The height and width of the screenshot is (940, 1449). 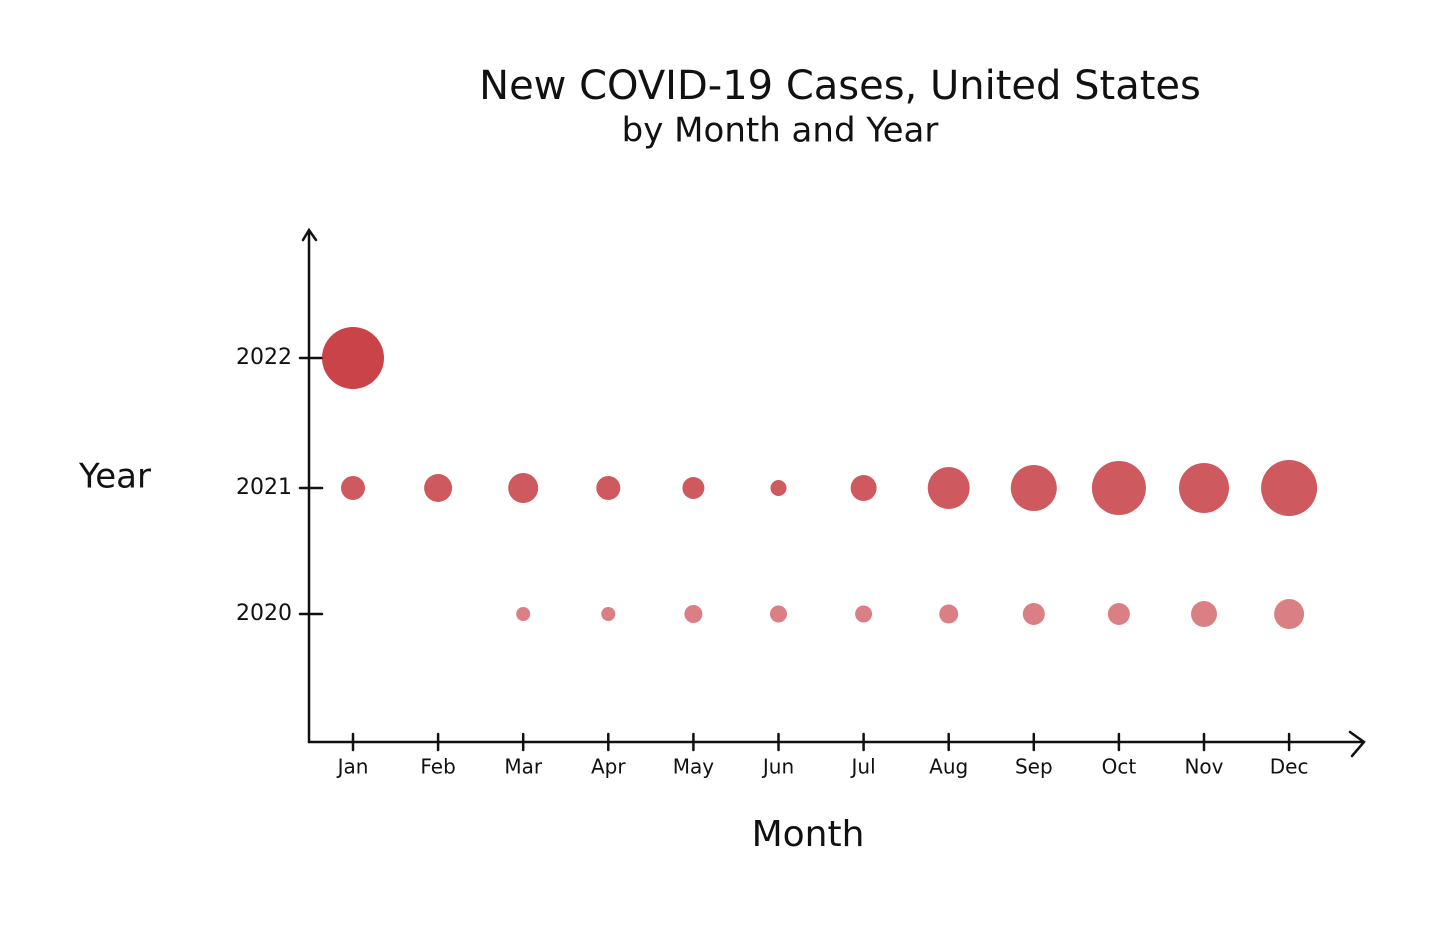 What do you see at coordinates (264, 487) in the screenshot?
I see `y-tick-label: 2021` at bounding box center [264, 487].